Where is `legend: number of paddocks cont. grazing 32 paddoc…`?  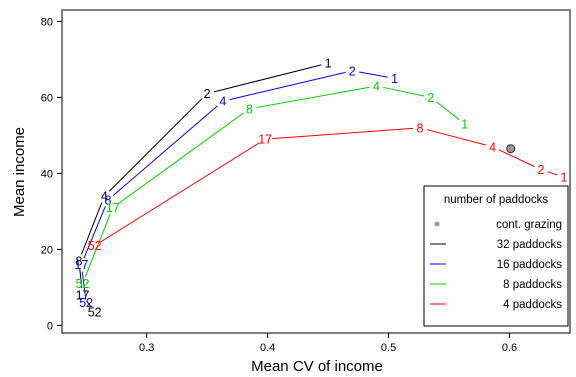
legend: number of paddocks cont. grazing 32 paddoc… is located at coordinates (496, 256).